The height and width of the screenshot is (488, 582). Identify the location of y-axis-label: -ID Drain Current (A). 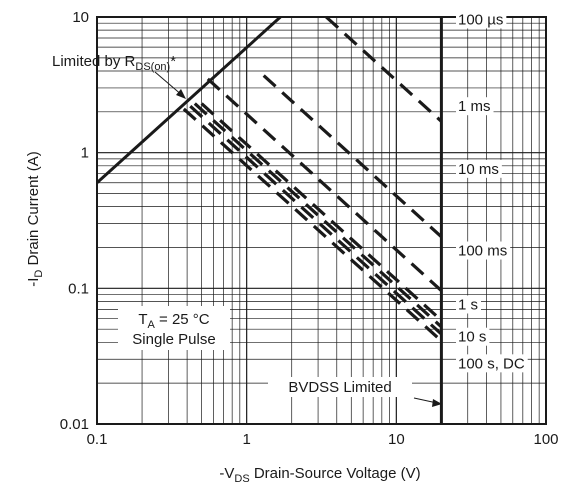
(35, 218).